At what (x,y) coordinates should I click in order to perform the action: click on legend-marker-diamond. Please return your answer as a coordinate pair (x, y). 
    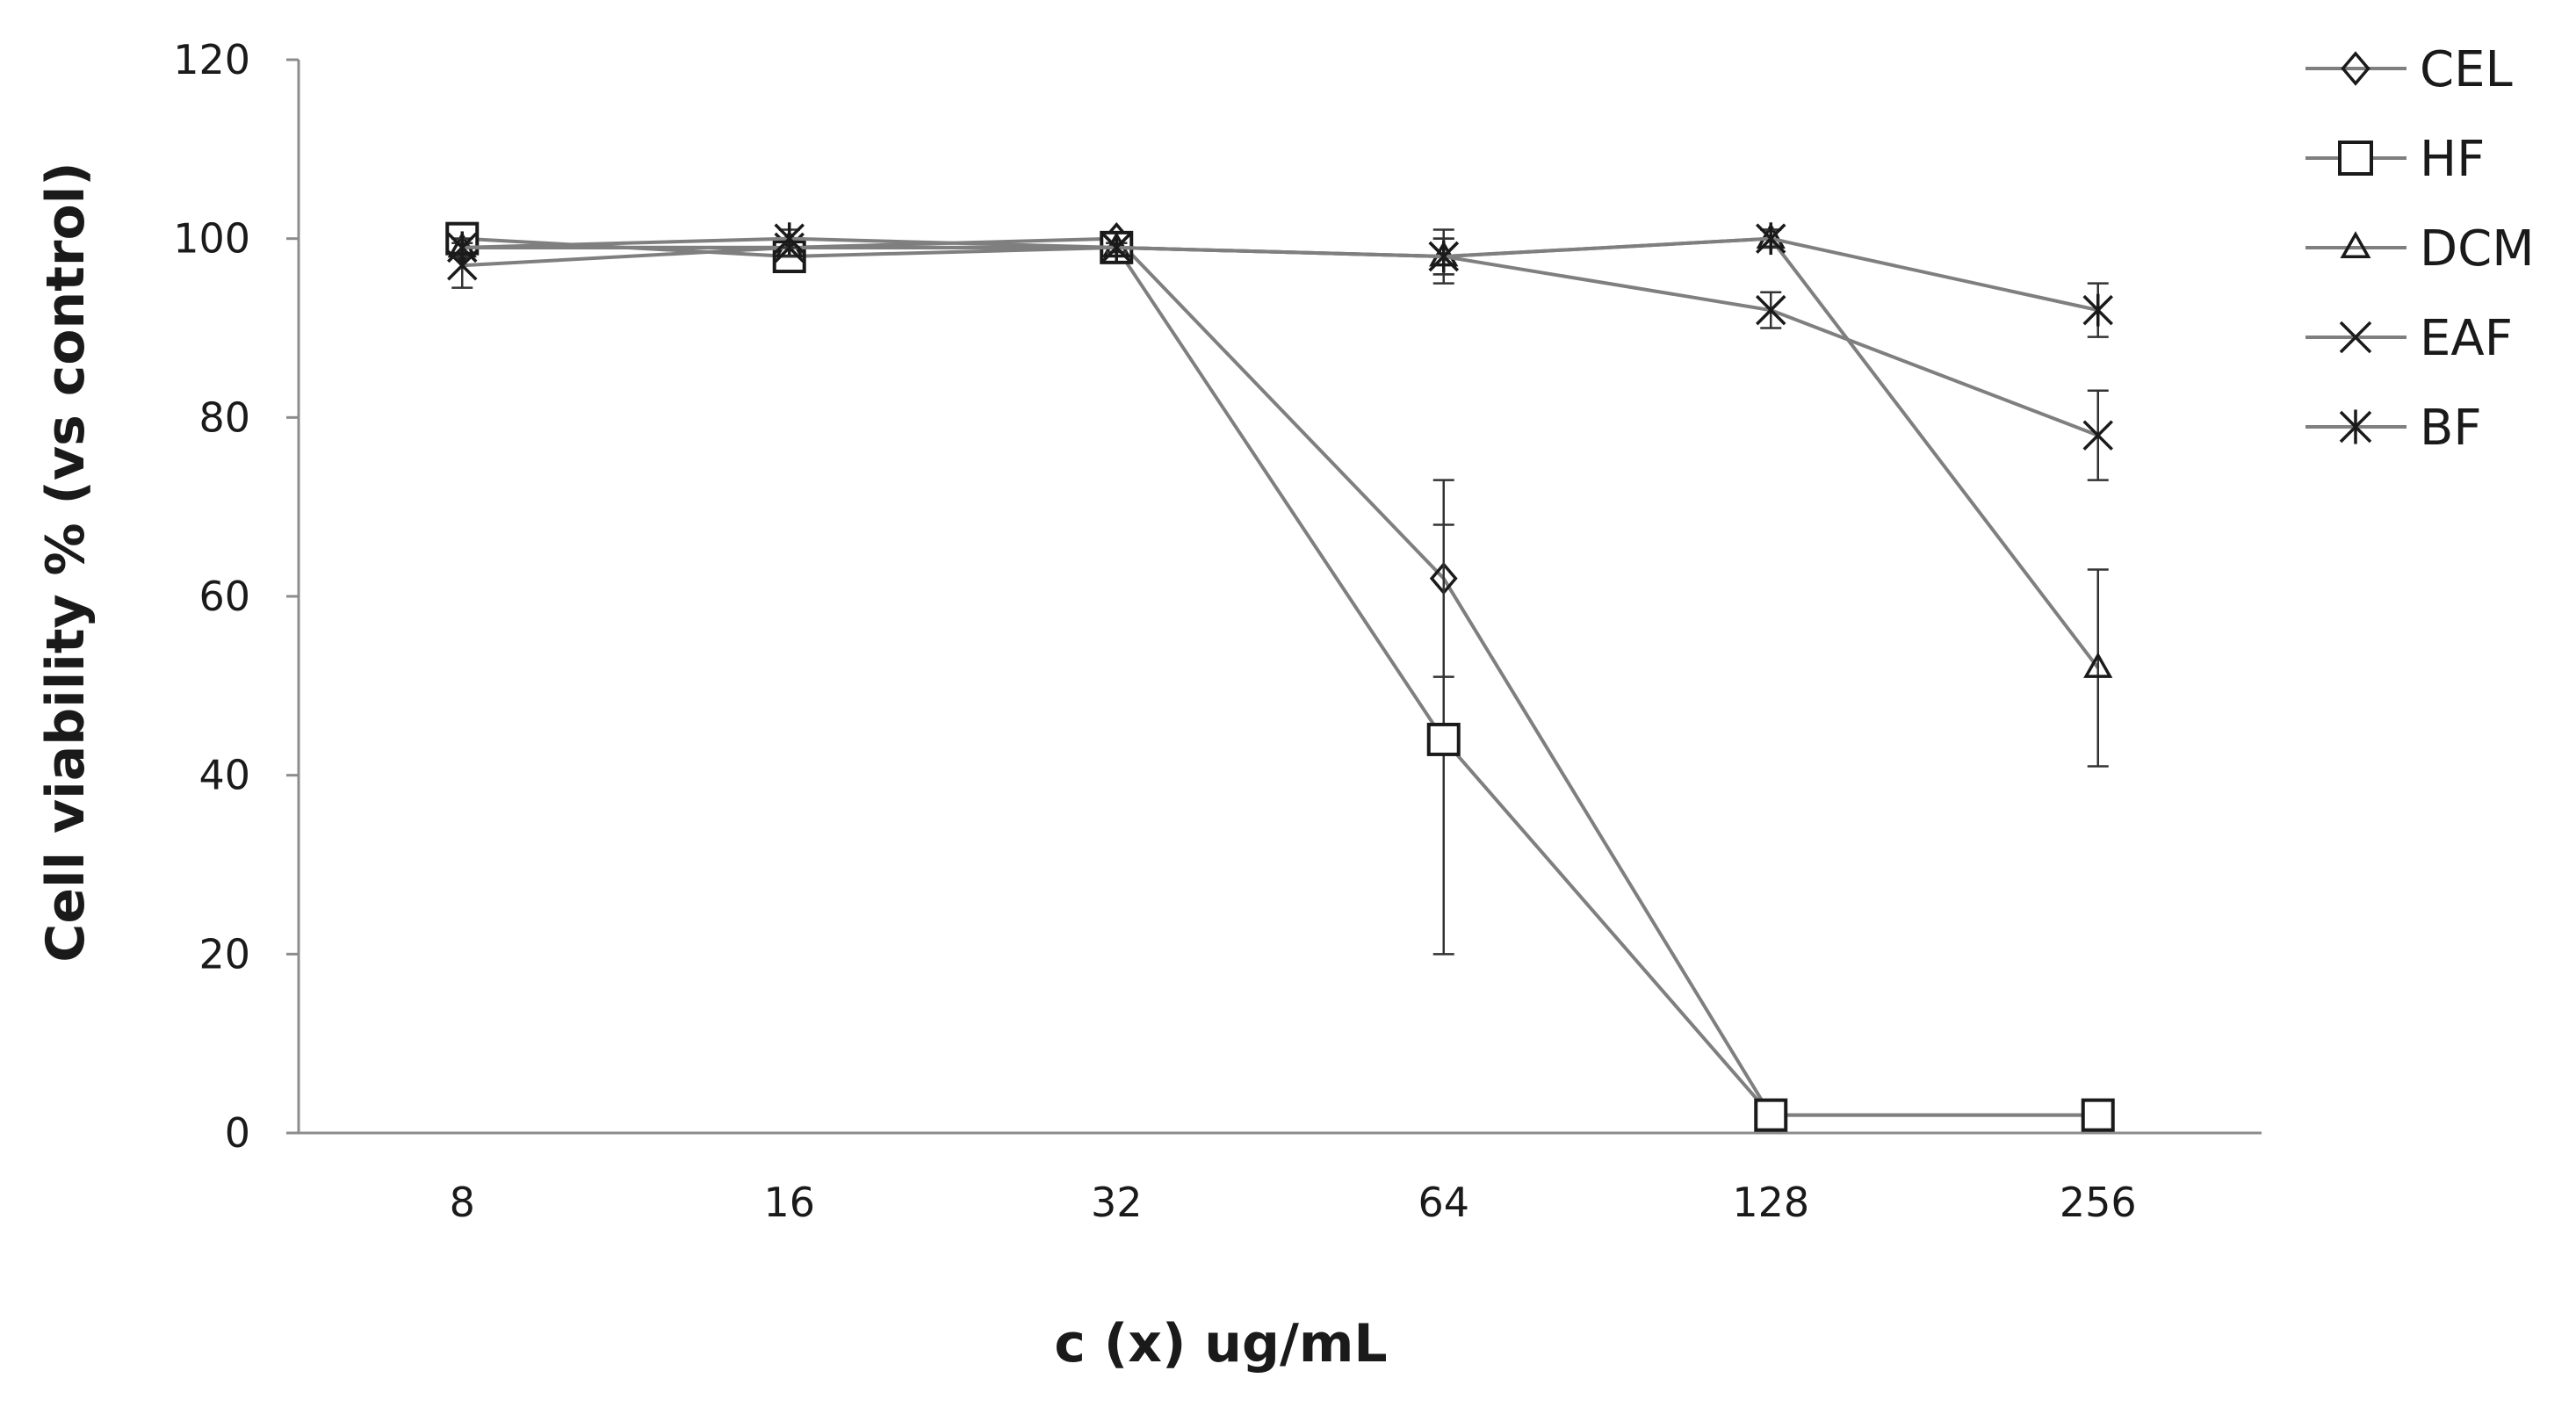
    Looking at the image, I should click on (2355, 68).